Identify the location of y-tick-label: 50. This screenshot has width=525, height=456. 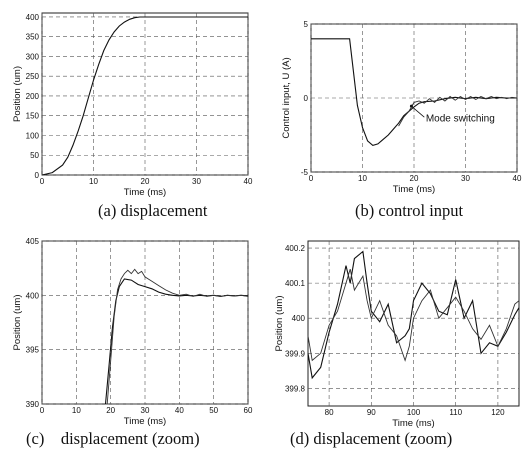
(34, 155).